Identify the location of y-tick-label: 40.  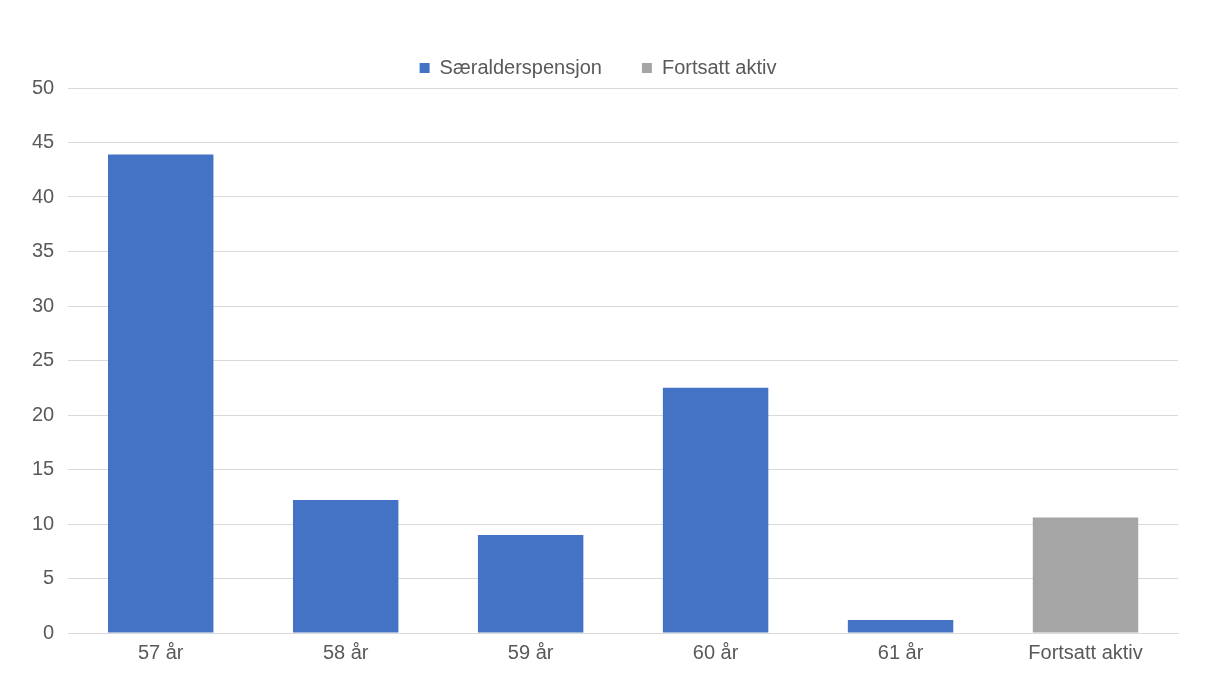
(43, 195).